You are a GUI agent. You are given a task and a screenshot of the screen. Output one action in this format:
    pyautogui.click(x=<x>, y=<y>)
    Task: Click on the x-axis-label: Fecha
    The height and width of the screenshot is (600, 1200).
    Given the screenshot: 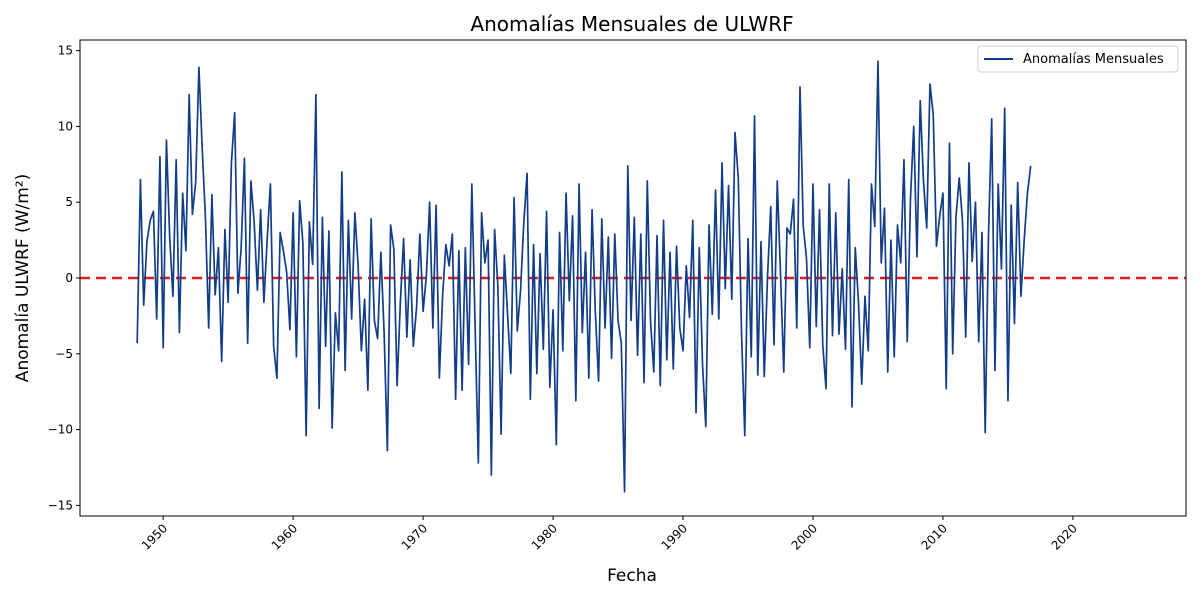 What is the action you would take?
    pyautogui.click(x=632, y=576)
    